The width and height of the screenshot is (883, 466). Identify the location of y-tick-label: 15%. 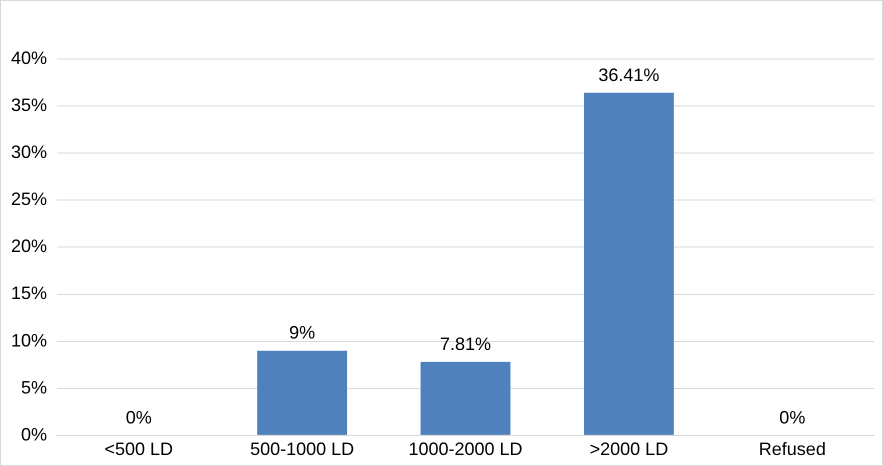
(29, 293).